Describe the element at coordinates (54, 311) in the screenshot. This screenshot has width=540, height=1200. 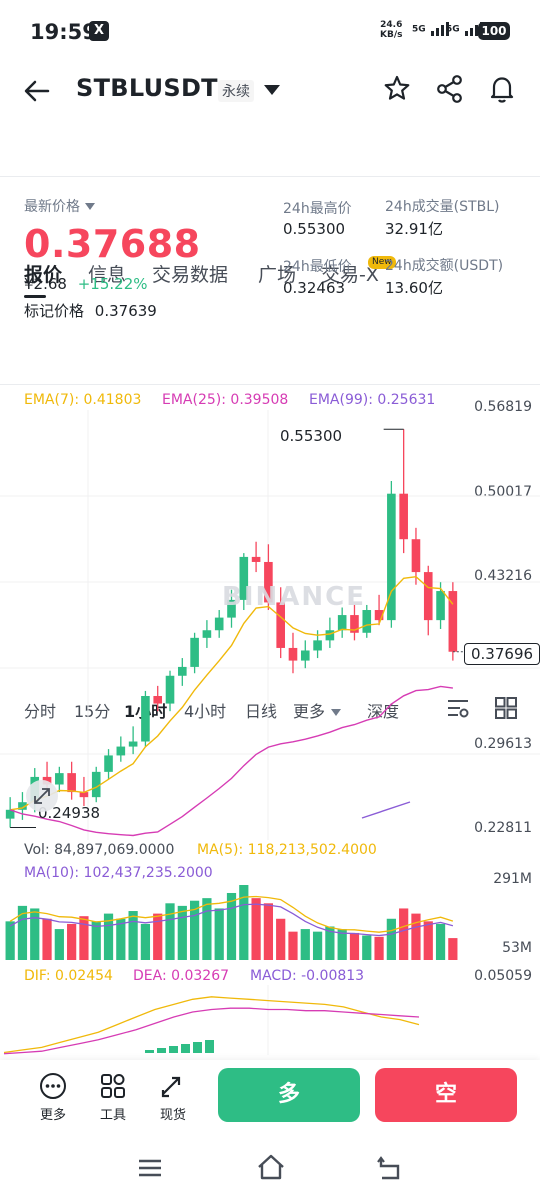
I see `mark-price-label: 标记价格` at that location.